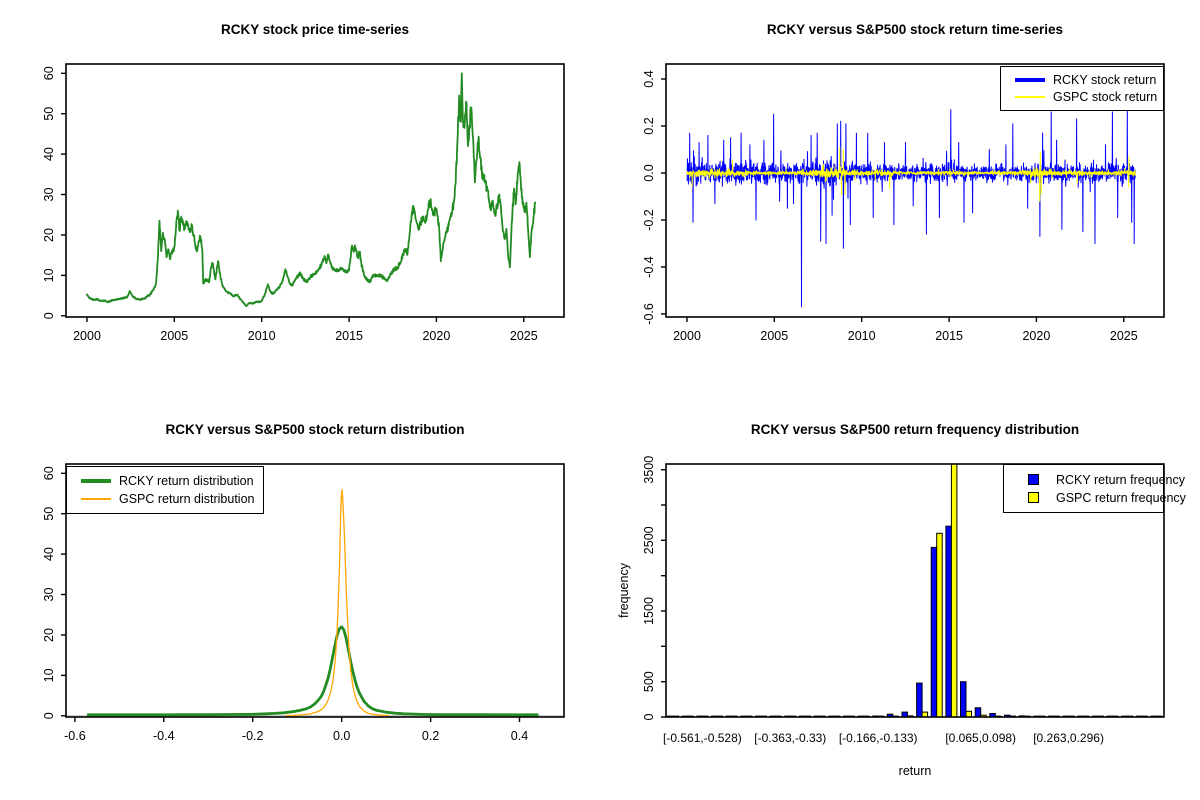 This screenshot has height=800, width=1200. I want to click on price-chart-title: RCKY stock price time-series, so click(315, 29).